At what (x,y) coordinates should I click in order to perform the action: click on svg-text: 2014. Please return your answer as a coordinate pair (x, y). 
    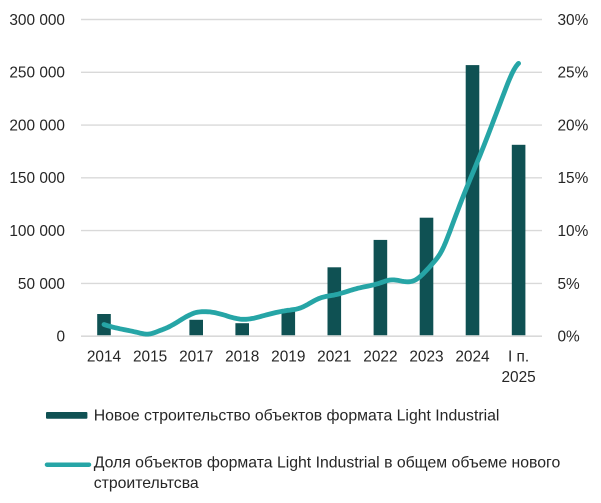
    Looking at the image, I should click on (104, 357).